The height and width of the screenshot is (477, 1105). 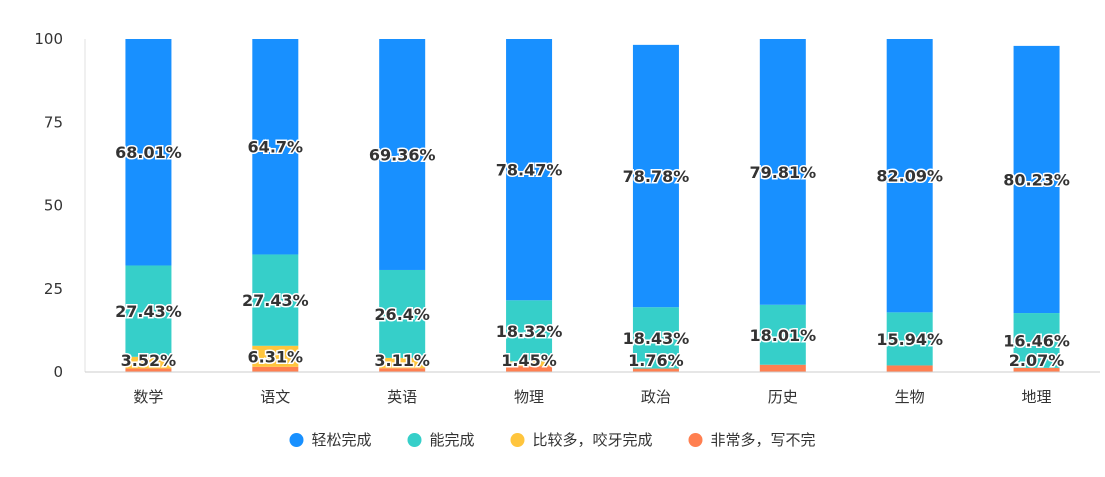 What do you see at coordinates (53, 122) in the screenshot?
I see `y-tick-label: 75` at bounding box center [53, 122].